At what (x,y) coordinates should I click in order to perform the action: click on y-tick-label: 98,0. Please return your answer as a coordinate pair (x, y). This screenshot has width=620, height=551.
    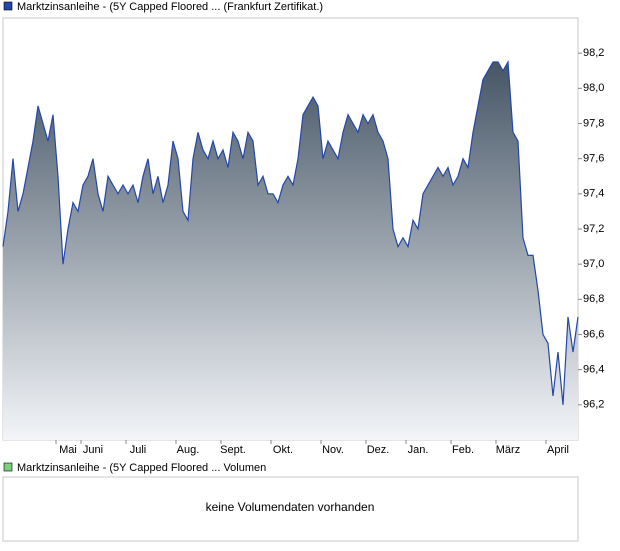
    Looking at the image, I should click on (593, 88).